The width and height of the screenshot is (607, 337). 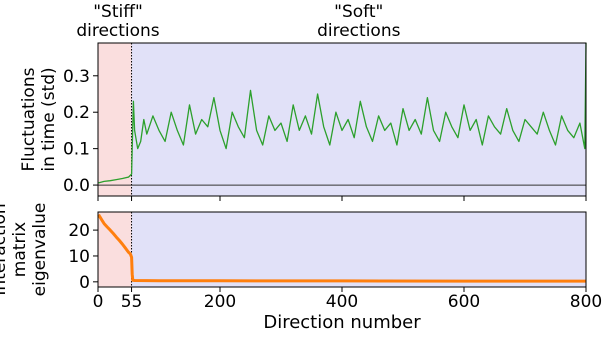 What do you see at coordinates (358, 12) in the screenshot?
I see `region-label-1-0: "Soft"` at bounding box center [358, 12].